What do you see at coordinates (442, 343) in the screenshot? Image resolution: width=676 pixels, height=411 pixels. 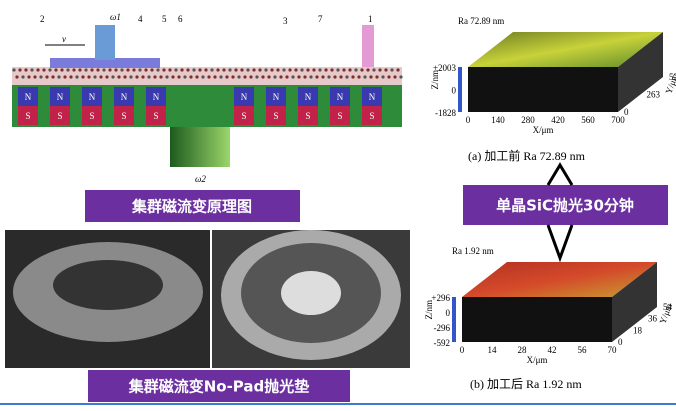 I see `z-tick: -592` at bounding box center [442, 343].